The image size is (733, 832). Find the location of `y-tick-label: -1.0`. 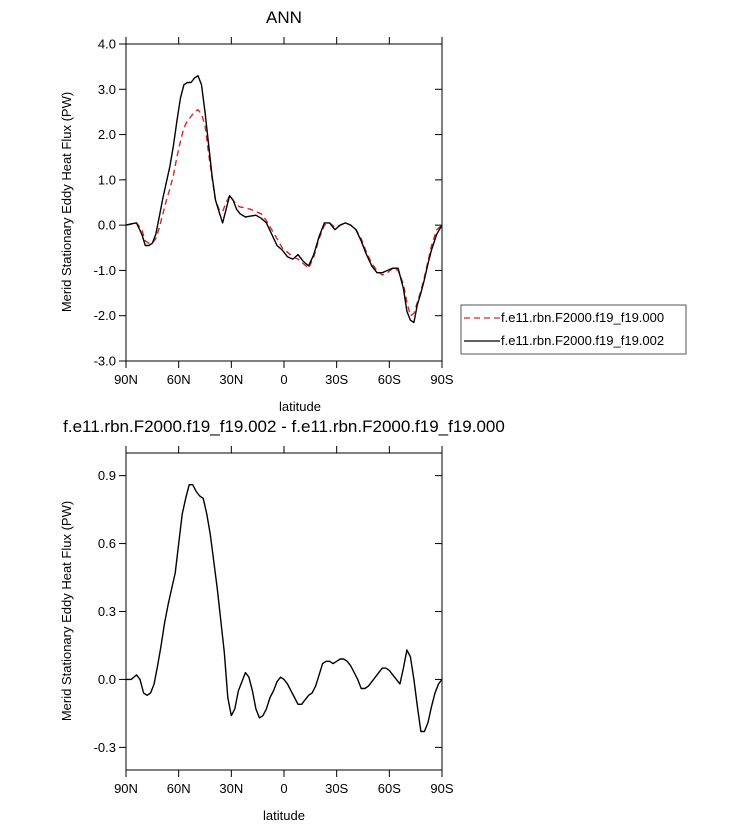

y-tick-label: -1.0 is located at coordinates (105, 270).